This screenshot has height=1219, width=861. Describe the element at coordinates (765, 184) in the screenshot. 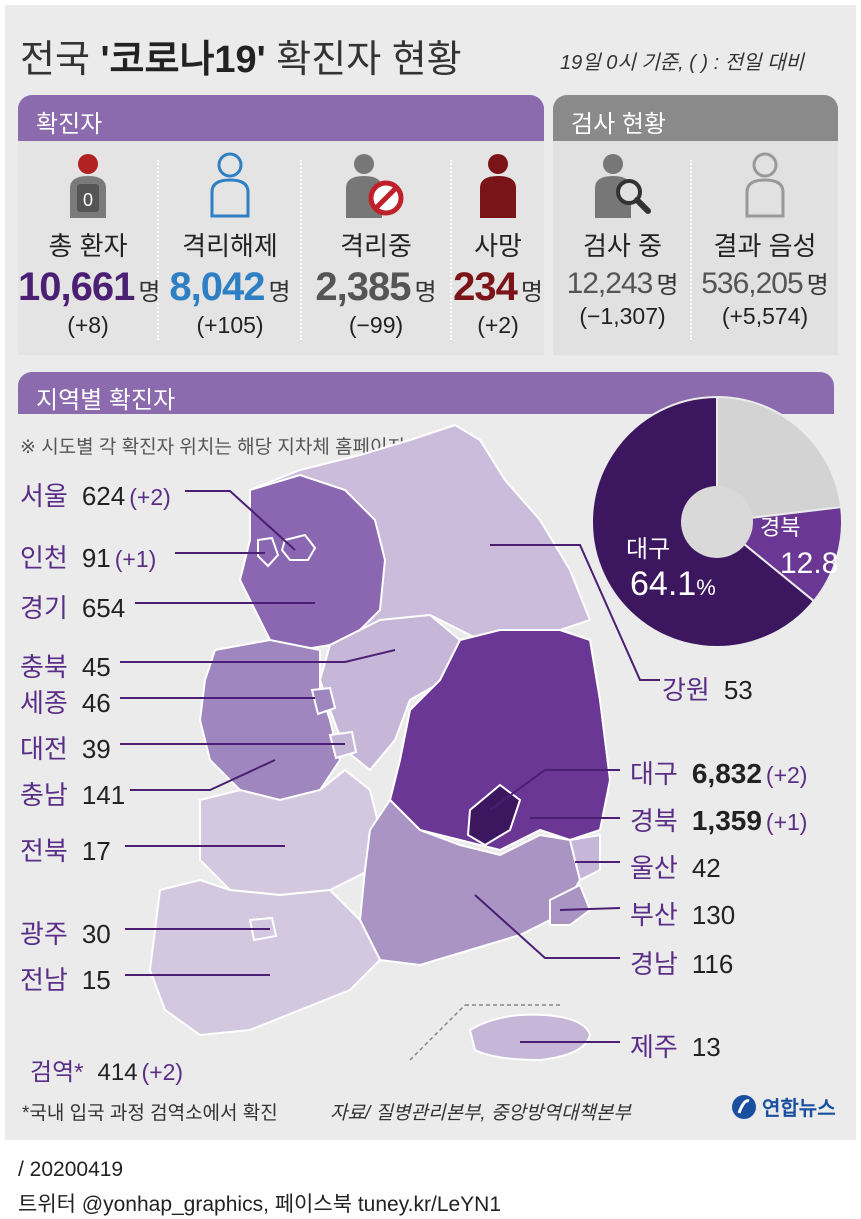

I see `person-outline-gray-icon` at that location.